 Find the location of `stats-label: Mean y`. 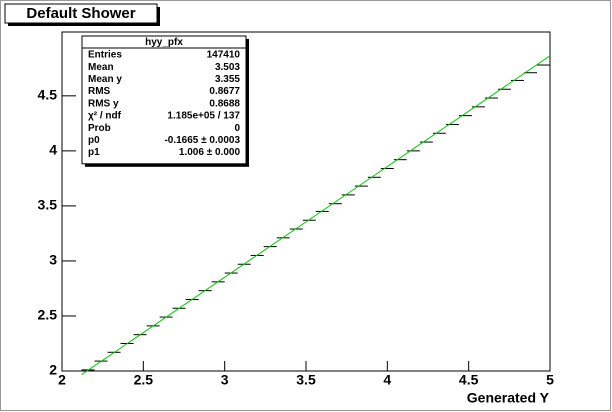

stats-label: Mean y is located at coordinates (105, 79).